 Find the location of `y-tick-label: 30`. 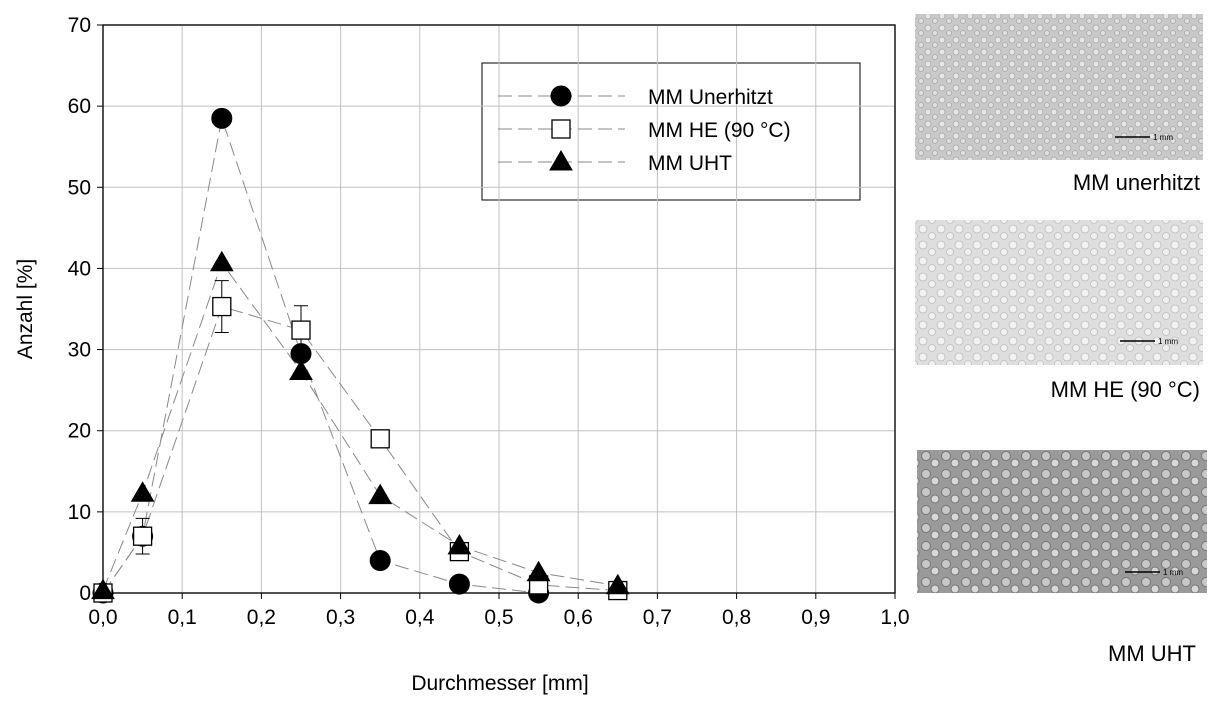

y-tick-label: 30 is located at coordinates (79, 350).